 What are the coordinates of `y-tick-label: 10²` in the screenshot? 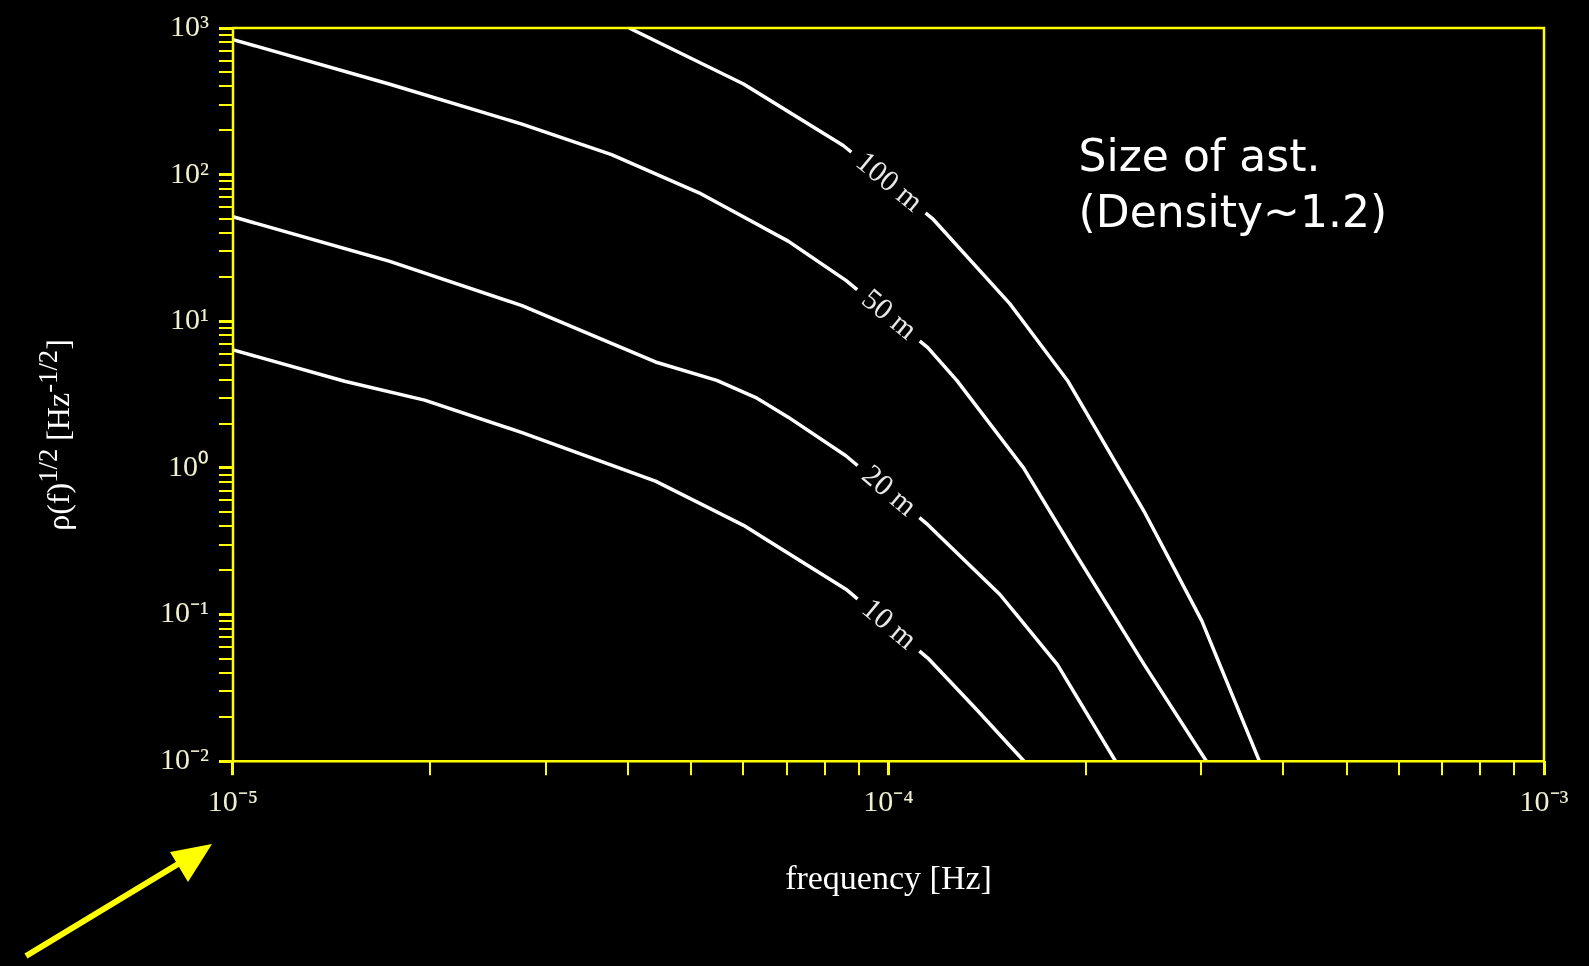 It's located at (189, 172).